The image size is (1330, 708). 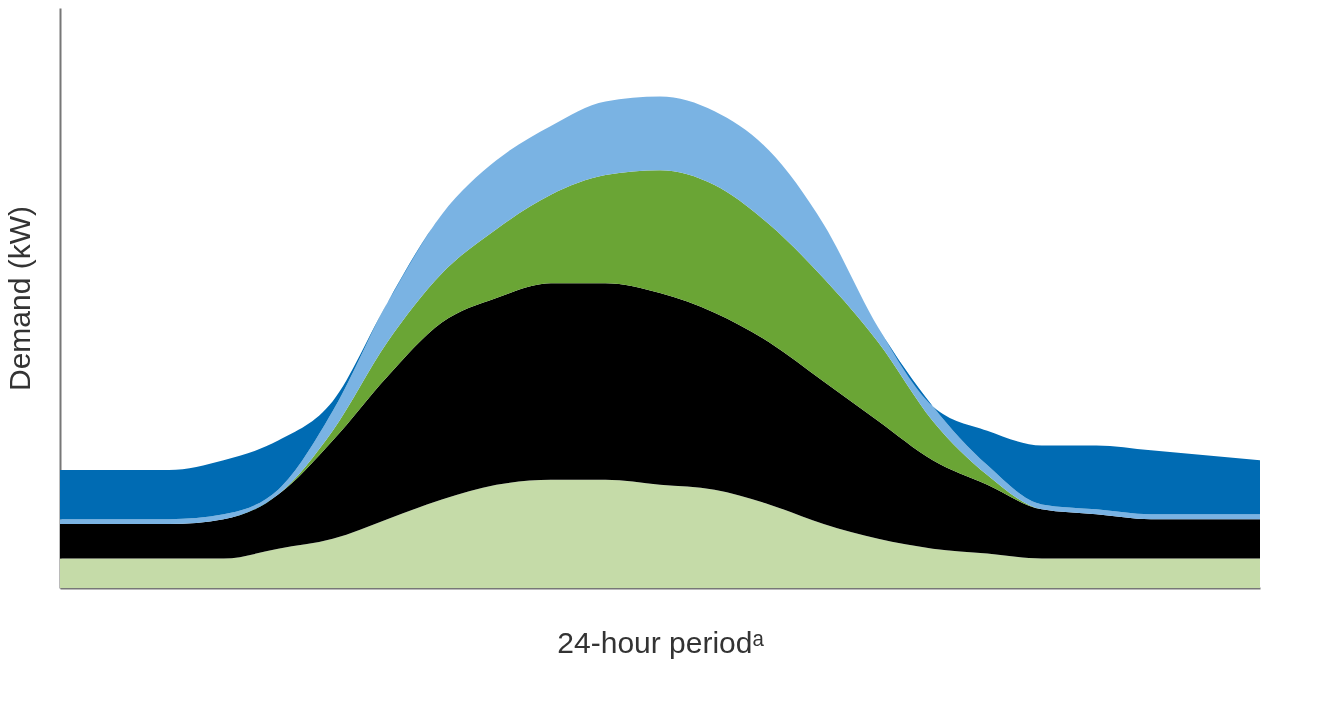 I want to click on y-axis-title: Demand (kW), so click(x=19, y=298).